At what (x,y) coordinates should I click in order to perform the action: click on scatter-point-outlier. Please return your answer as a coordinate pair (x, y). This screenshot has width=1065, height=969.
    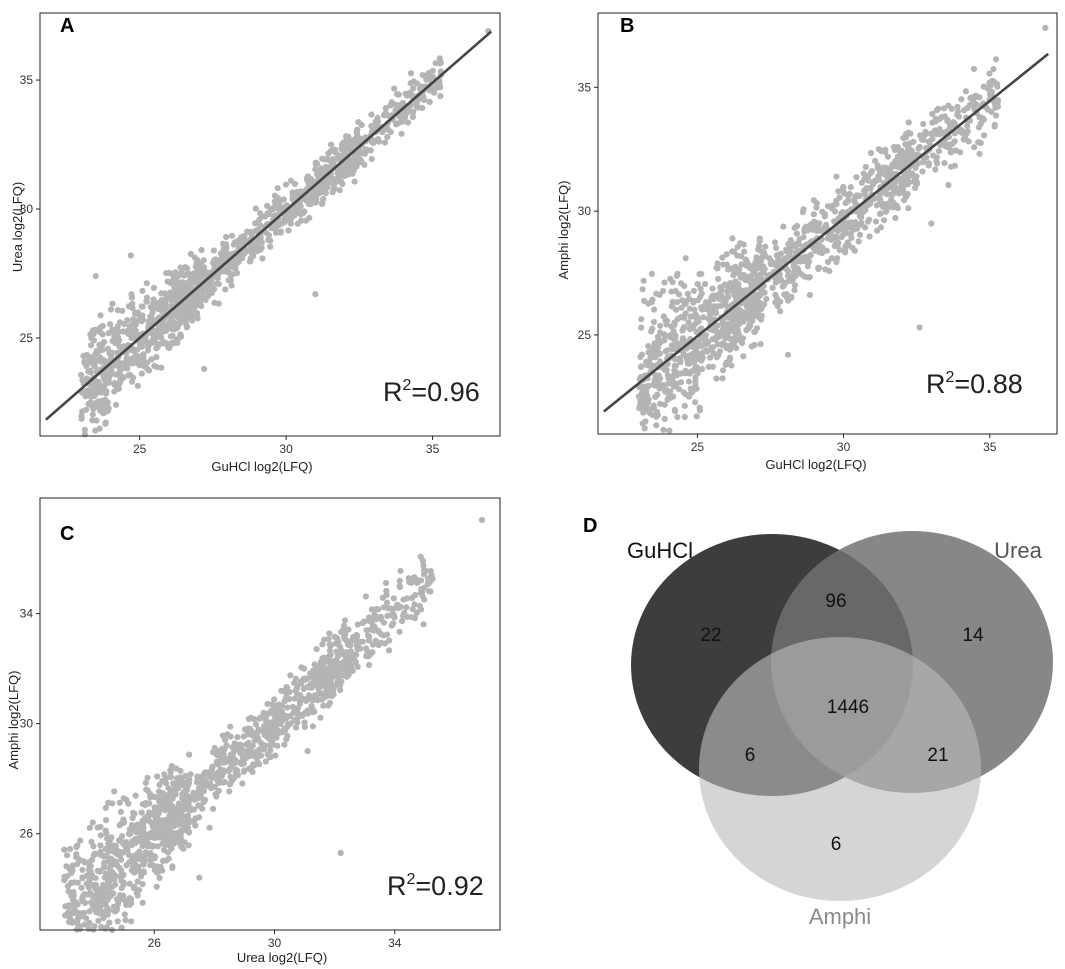
    Looking at the image, I should click on (112, 803).